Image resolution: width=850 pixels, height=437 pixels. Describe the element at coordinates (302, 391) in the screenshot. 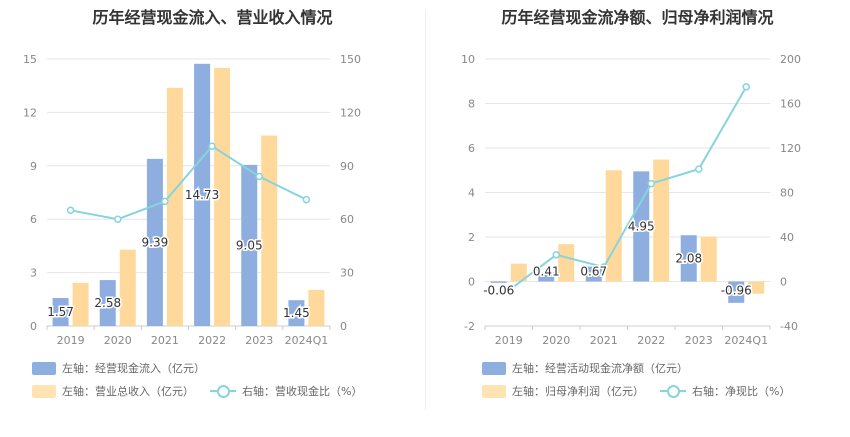

I see `legend-label: 右轴：营收现金比（%）` at that location.